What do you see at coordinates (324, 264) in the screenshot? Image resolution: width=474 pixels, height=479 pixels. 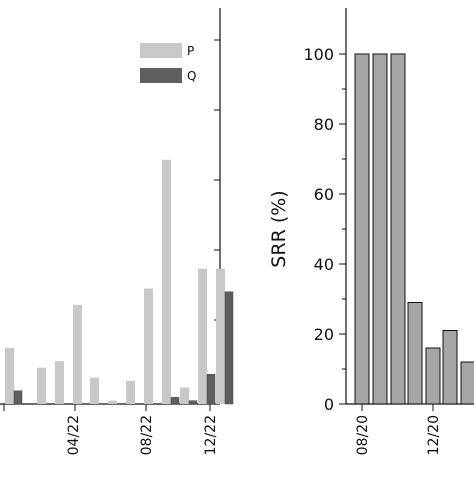 I see `right-y-tick-label: 40` at bounding box center [324, 264].